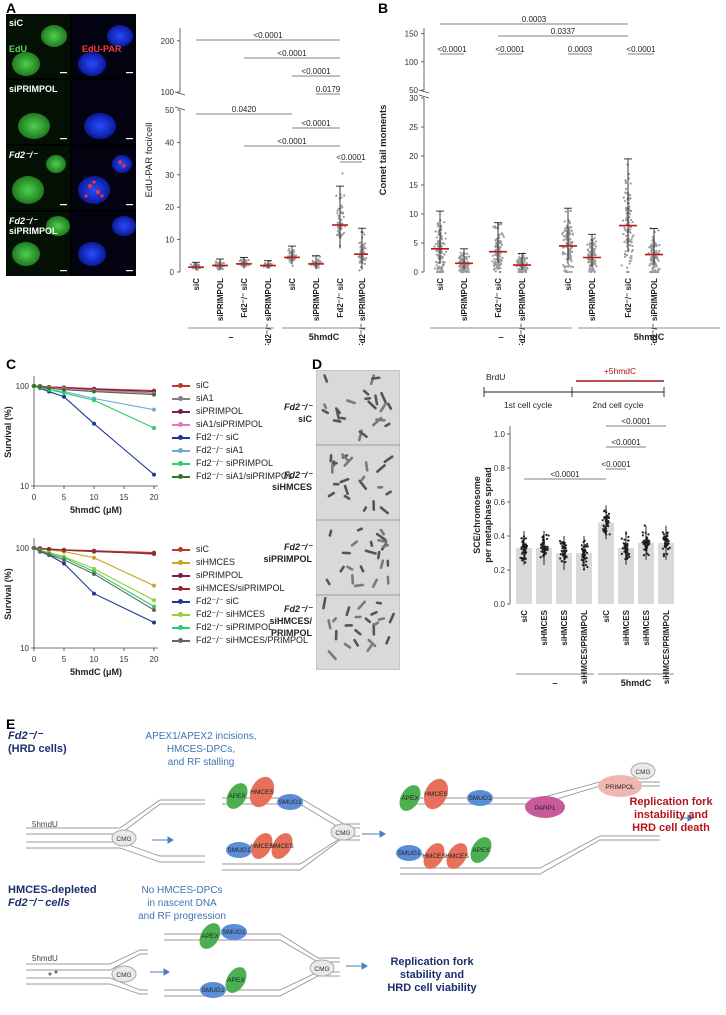 The height and width of the screenshot is (1015, 726). I want to click on c-ytick-label: 10, so click(24, 648).